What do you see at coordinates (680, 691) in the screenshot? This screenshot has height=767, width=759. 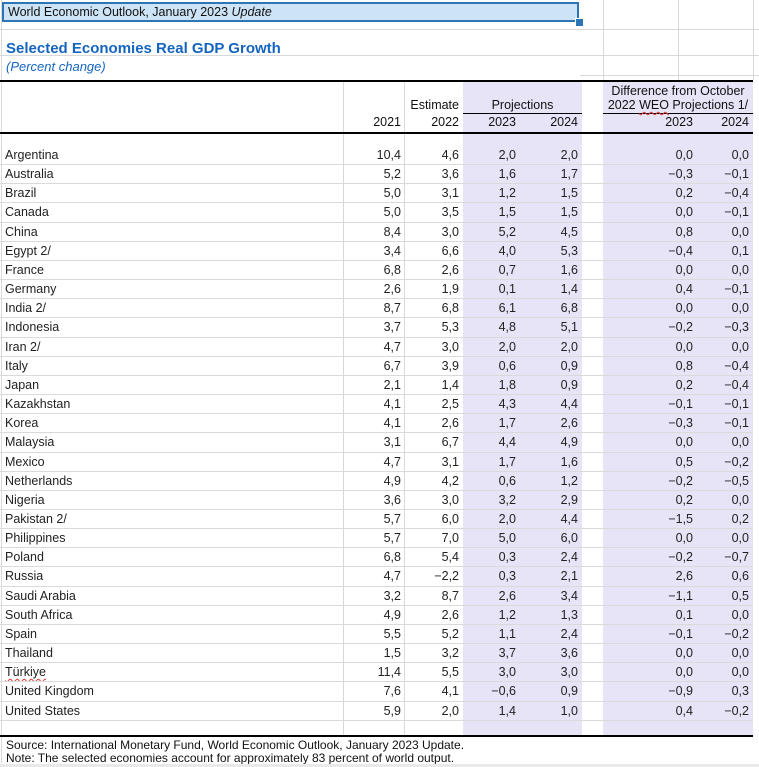 I see `cell-value: −0,9` at bounding box center [680, 691].